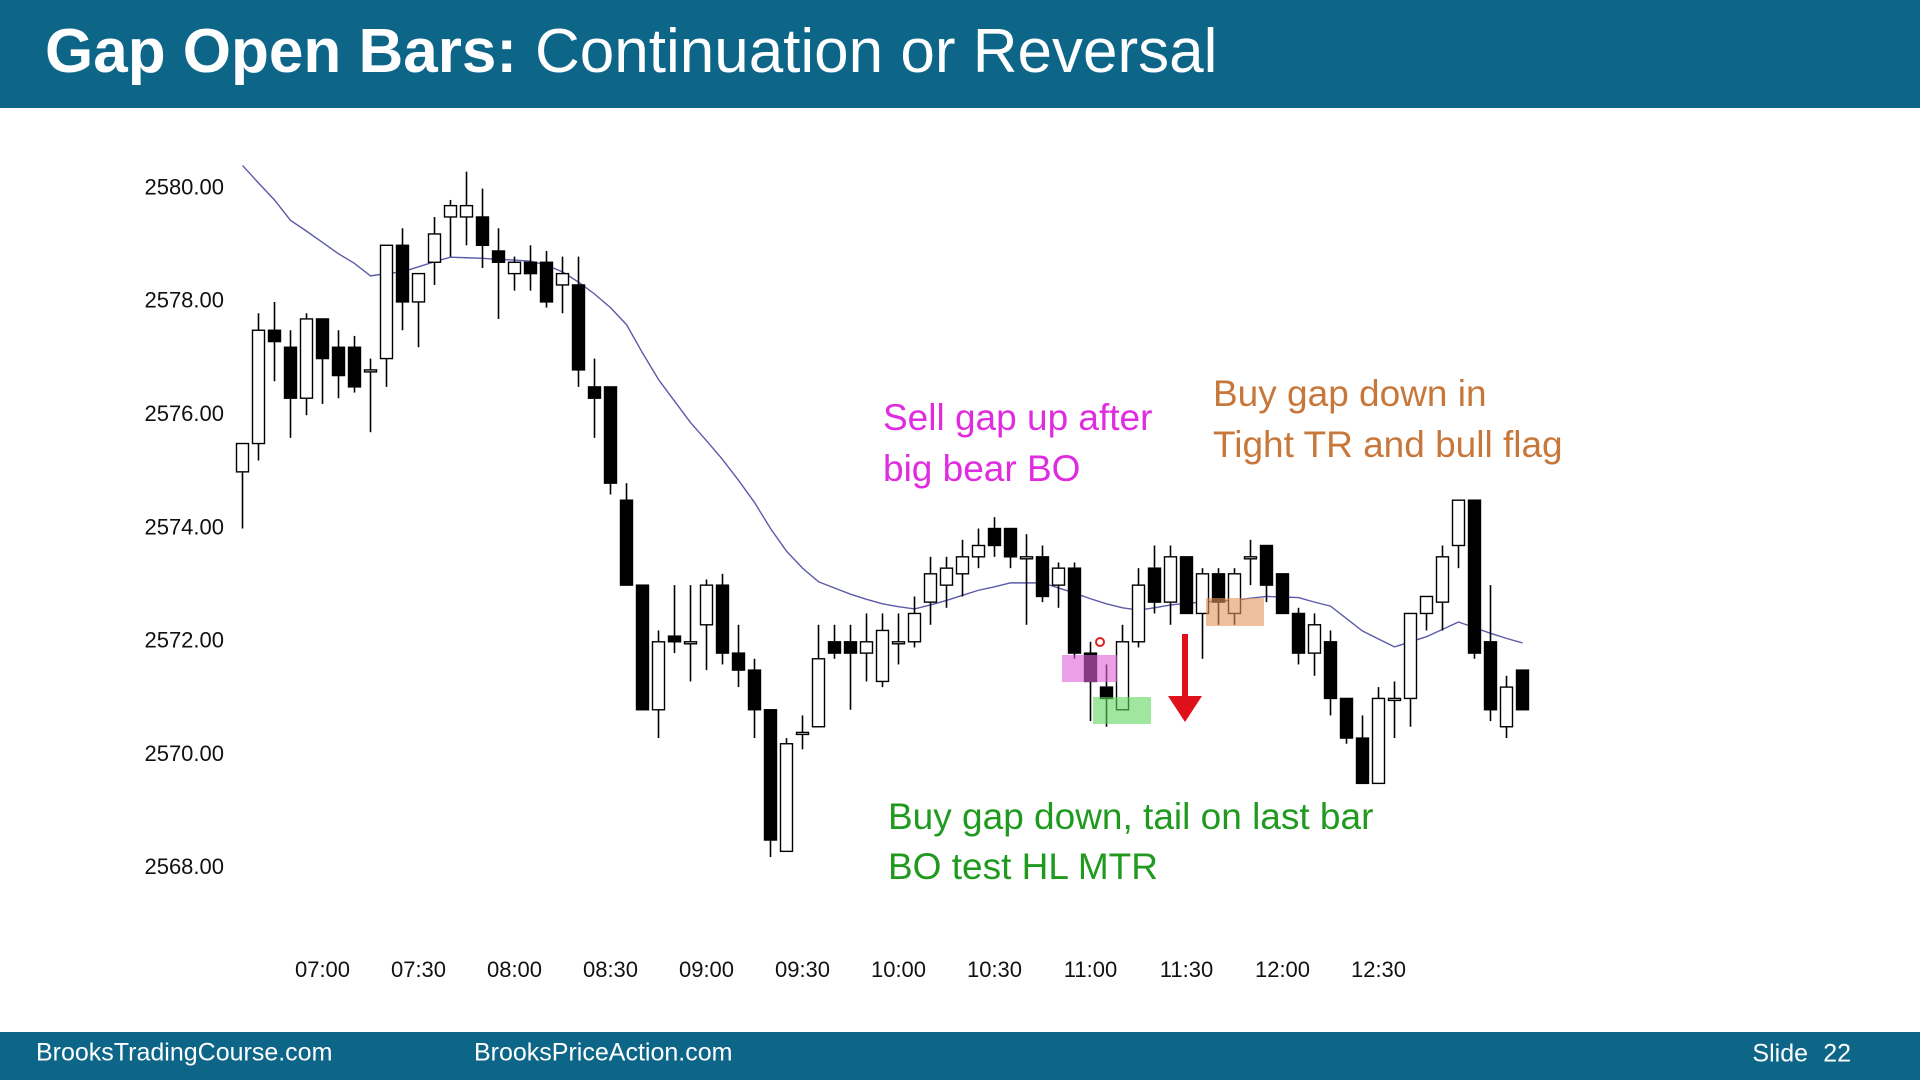 Image resolution: width=1920 pixels, height=1080 pixels. I want to click on header-bar, so click(960, 54).